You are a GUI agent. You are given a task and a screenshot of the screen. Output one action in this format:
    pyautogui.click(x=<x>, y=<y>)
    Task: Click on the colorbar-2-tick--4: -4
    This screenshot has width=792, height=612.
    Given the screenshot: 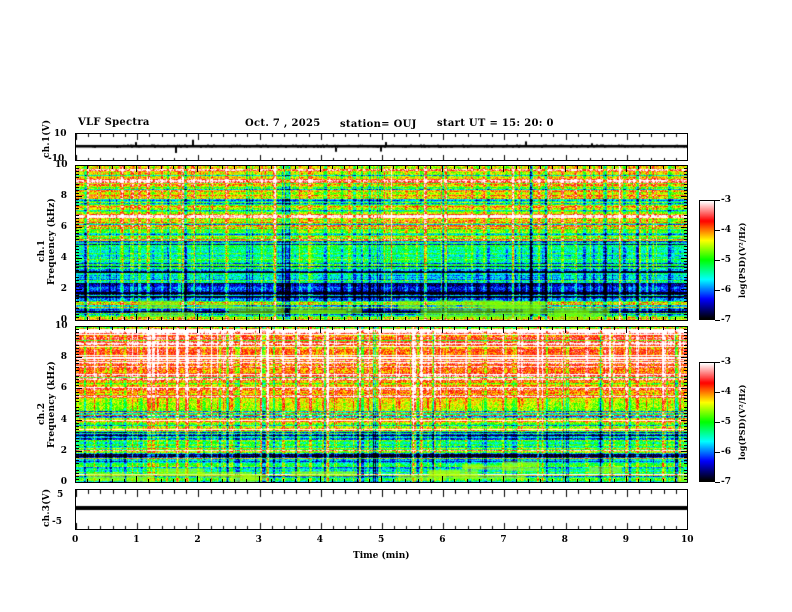 What is the action you would take?
    pyautogui.click(x=726, y=392)
    